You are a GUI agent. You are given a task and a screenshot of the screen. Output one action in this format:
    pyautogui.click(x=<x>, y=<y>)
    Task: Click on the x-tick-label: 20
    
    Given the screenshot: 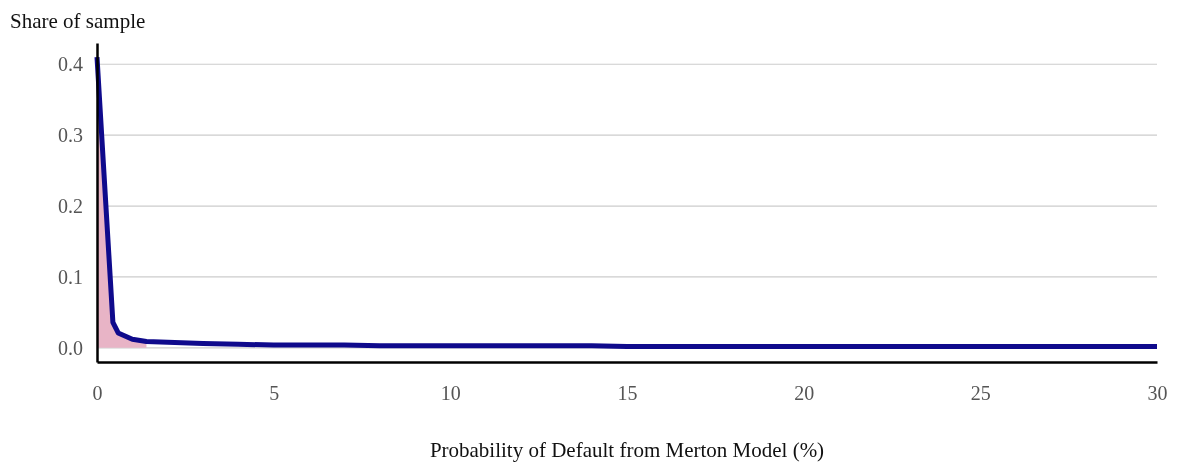 What is the action you would take?
    pyautogui.click(x=804, y=393)
    